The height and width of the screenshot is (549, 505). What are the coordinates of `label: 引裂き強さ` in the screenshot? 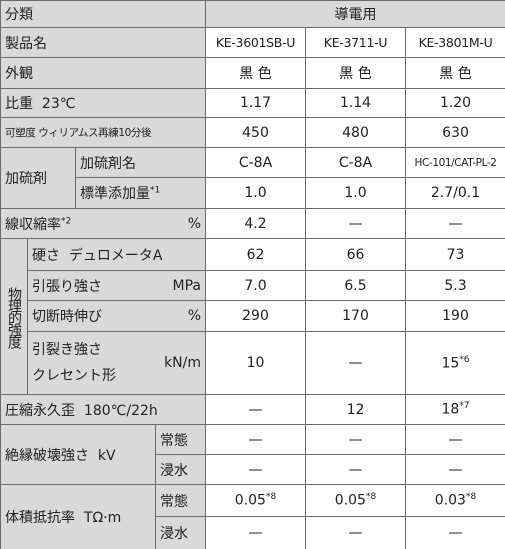 It's located at (67, 350).